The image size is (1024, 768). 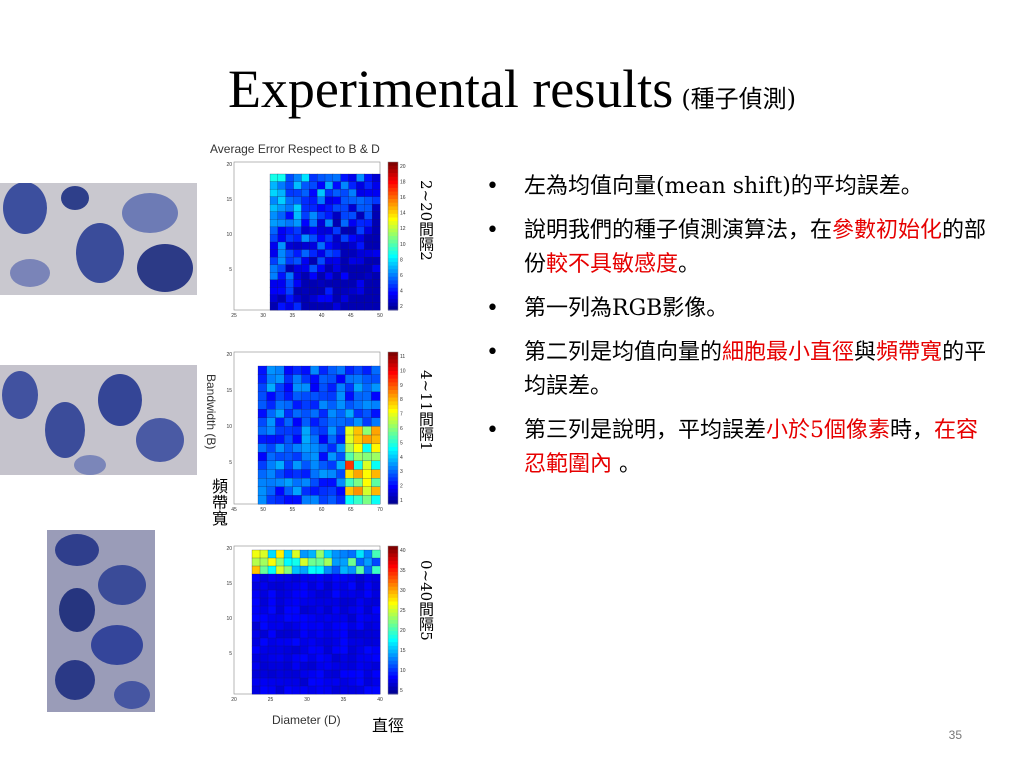 What do you see at coordinates (229, 165) in the screenshot?
I see `y-tick-label: 20` at bounding box center [229, 165].